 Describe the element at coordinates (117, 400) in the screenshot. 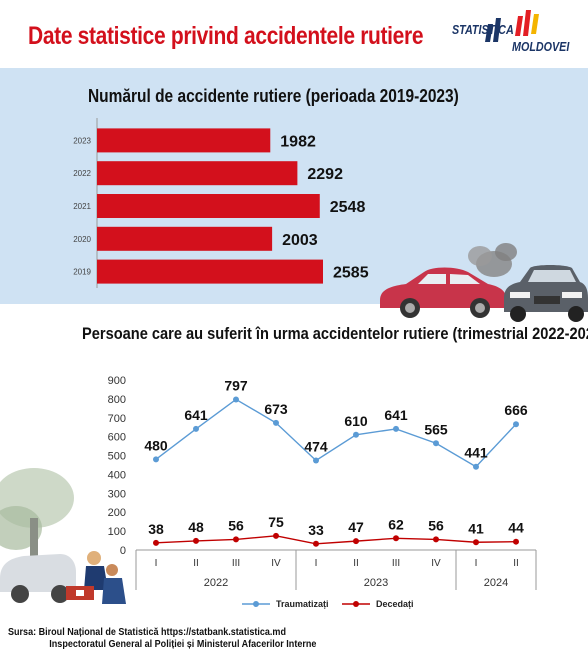

I see `y-tick-label: 800` at that location.